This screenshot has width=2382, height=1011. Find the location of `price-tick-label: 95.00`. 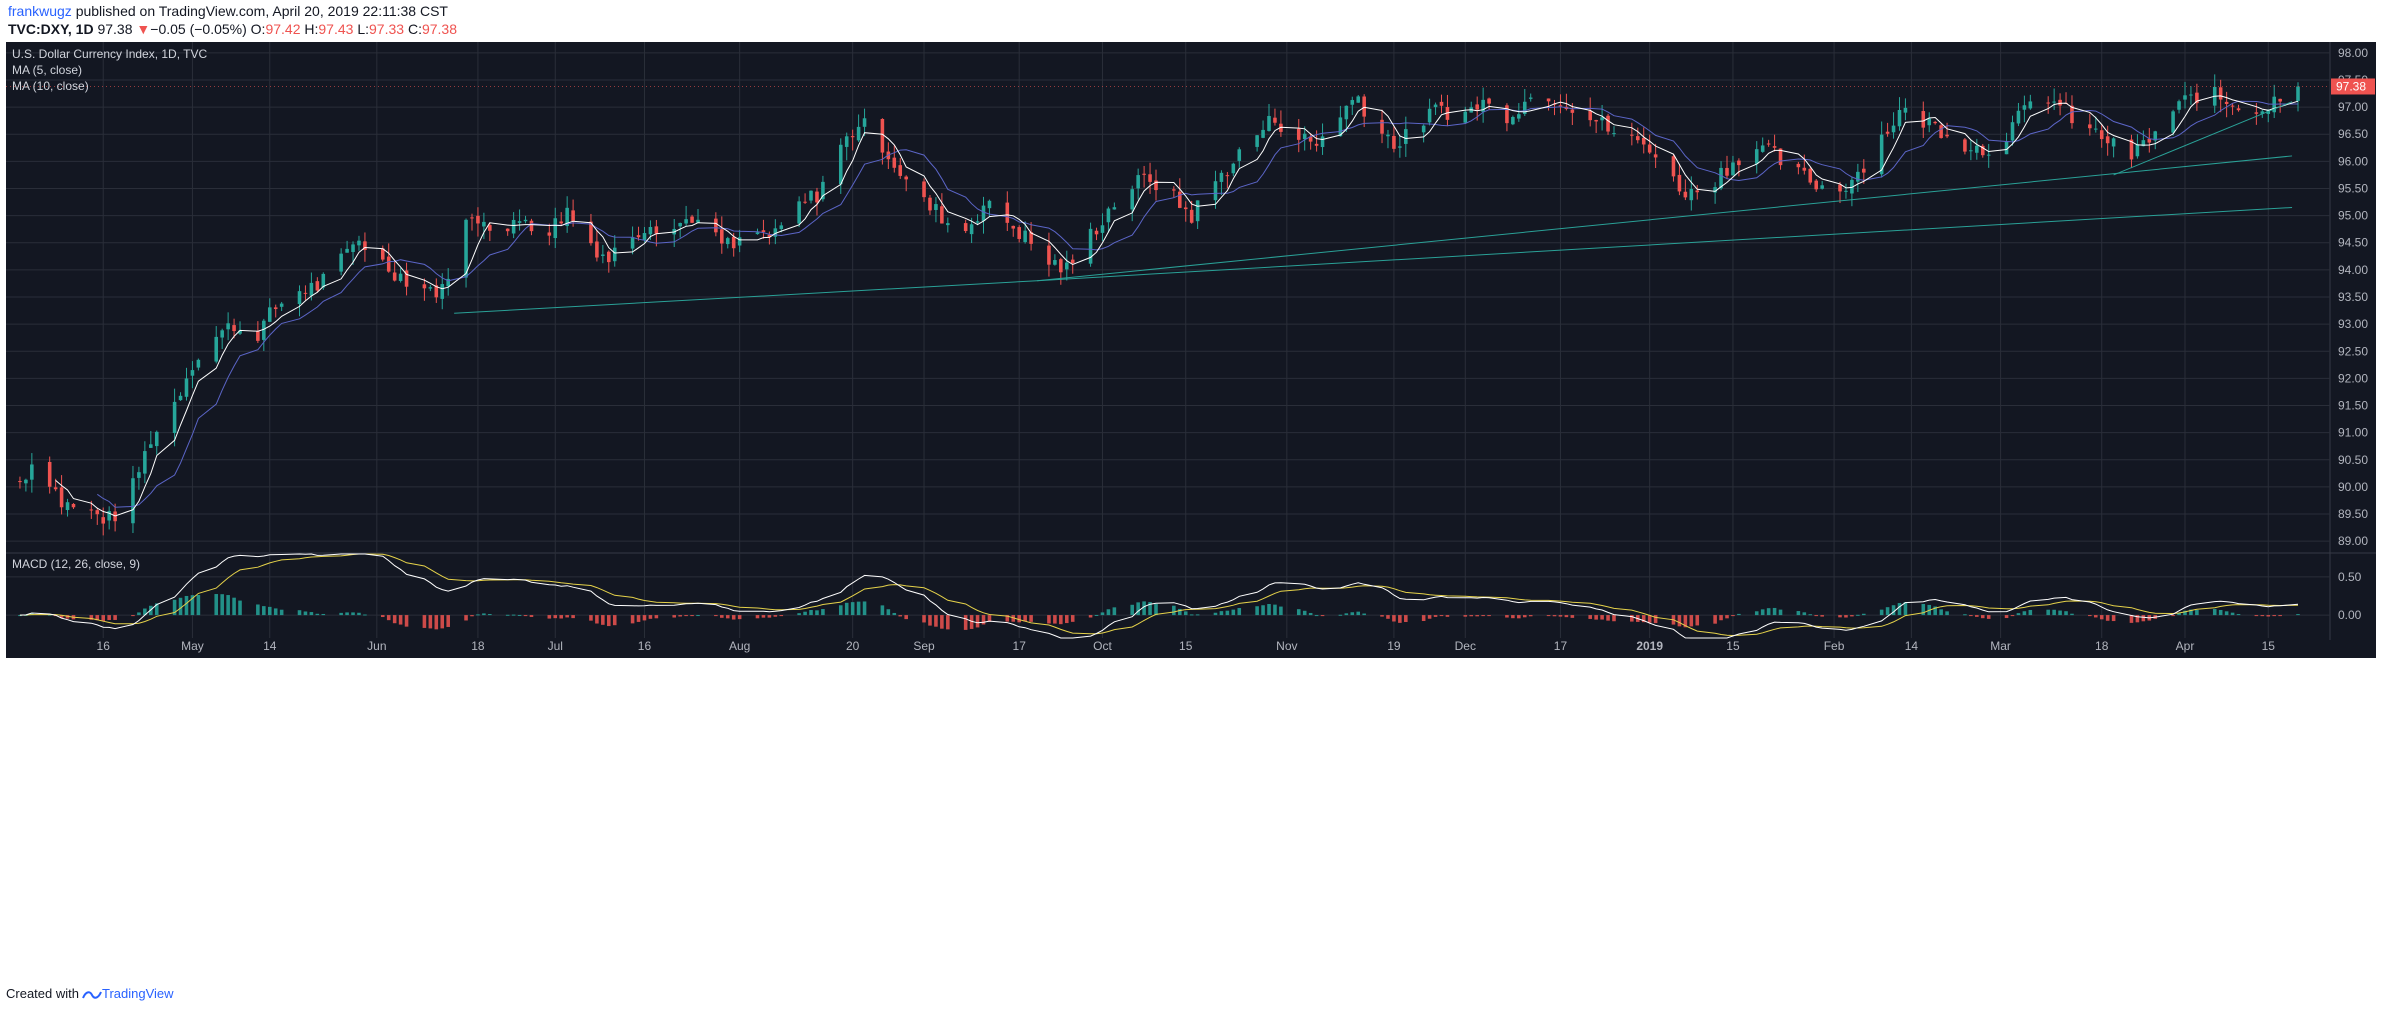

price-tick-label: 95.00 is located at coordinates (2353, 216).